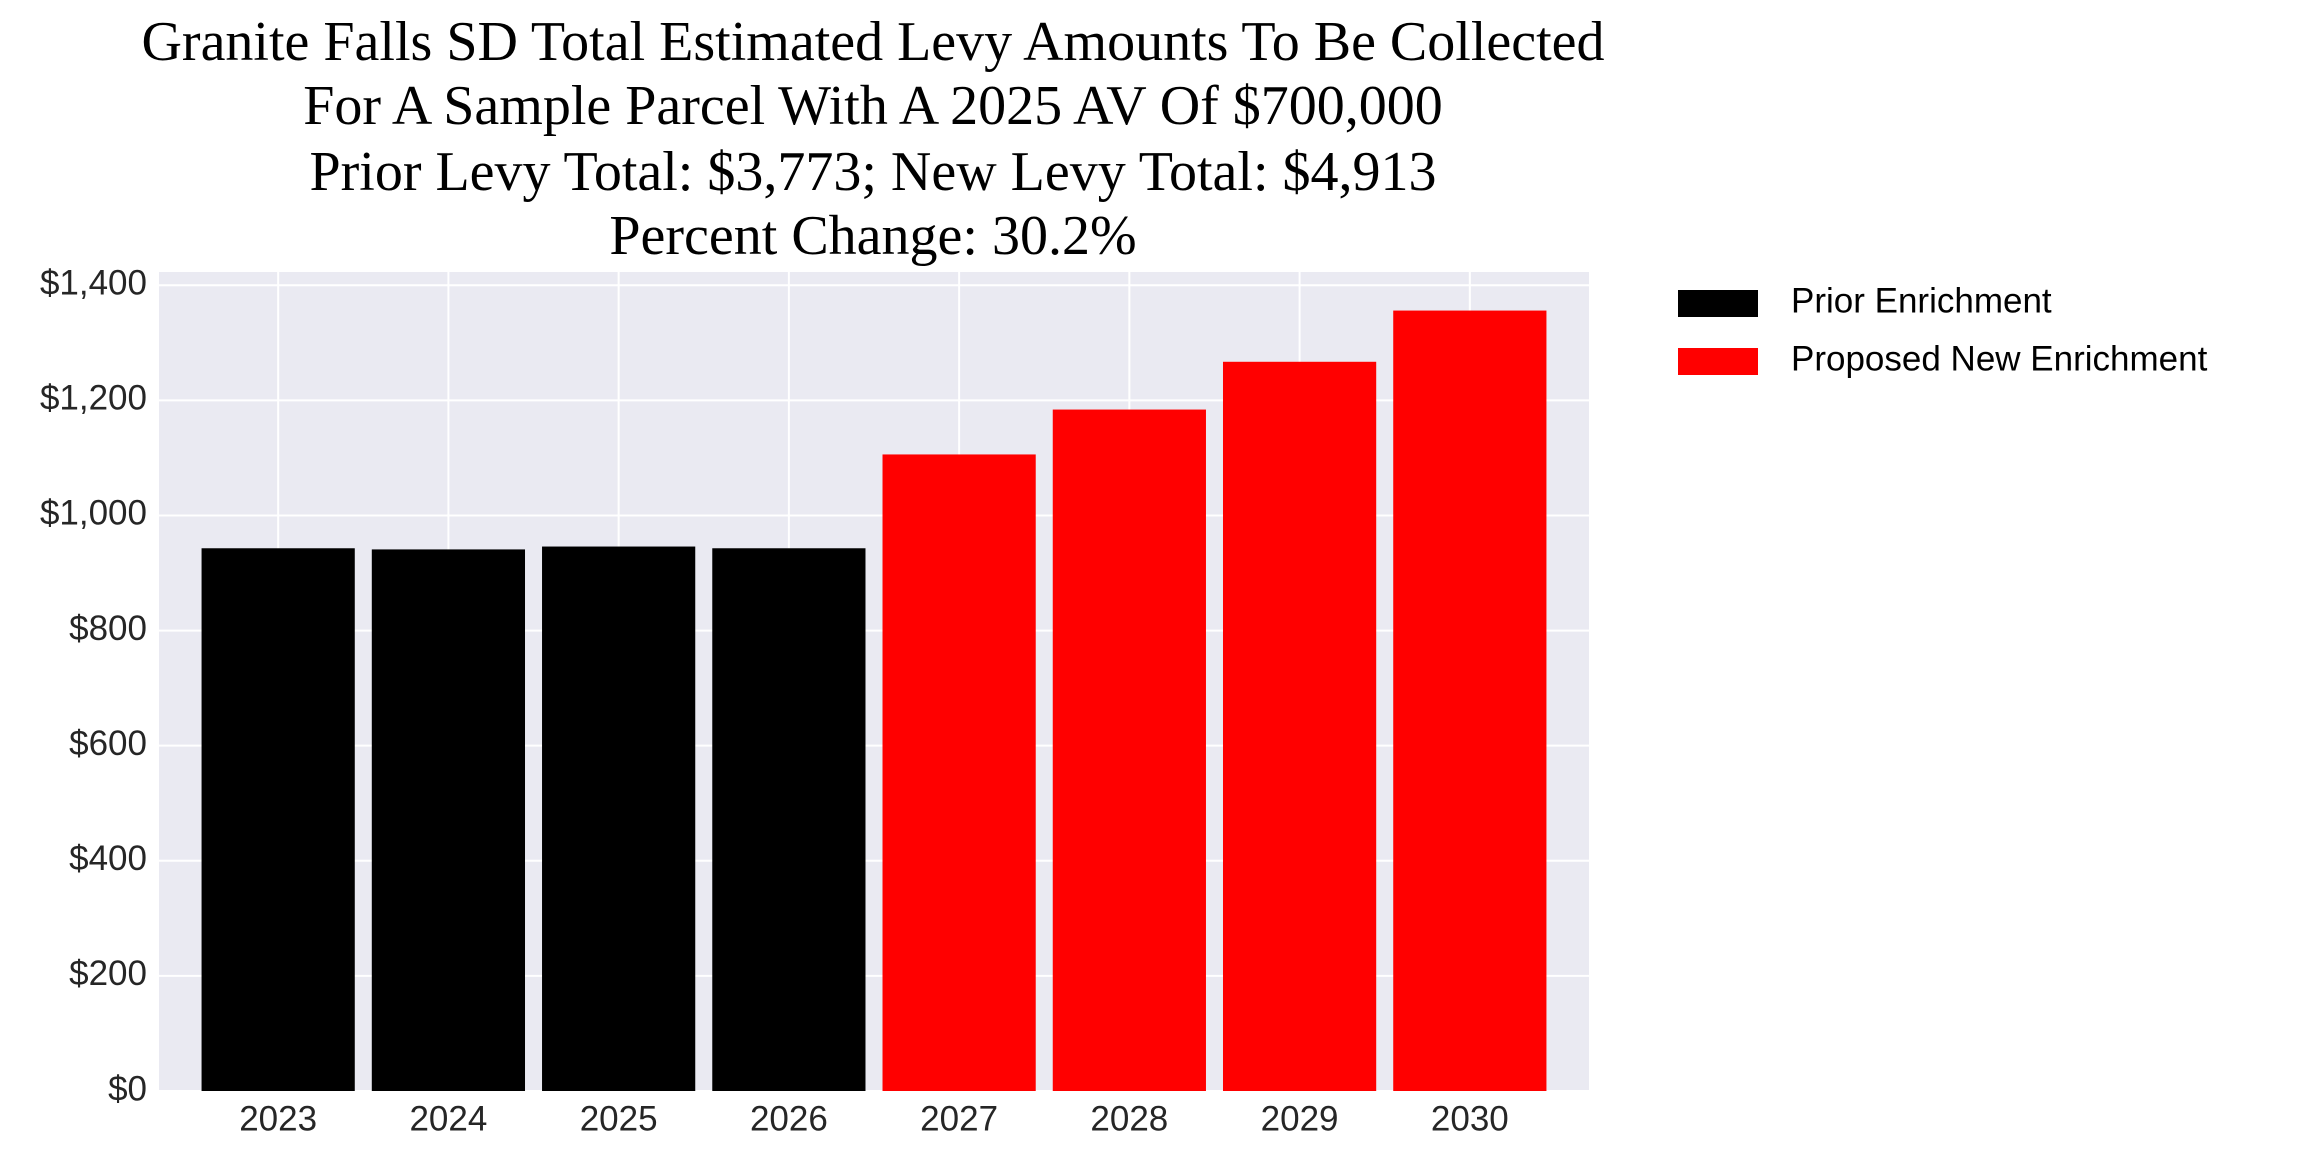  I want to click on legend-label: Prior Enrichment, so click(1921, 300).